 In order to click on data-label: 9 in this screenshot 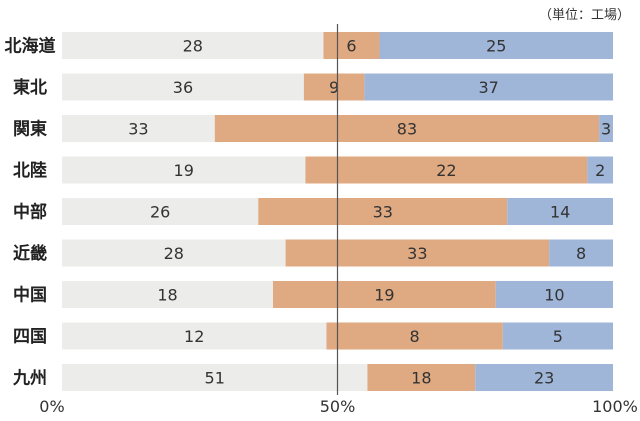, I will do `click(334, 87)`.